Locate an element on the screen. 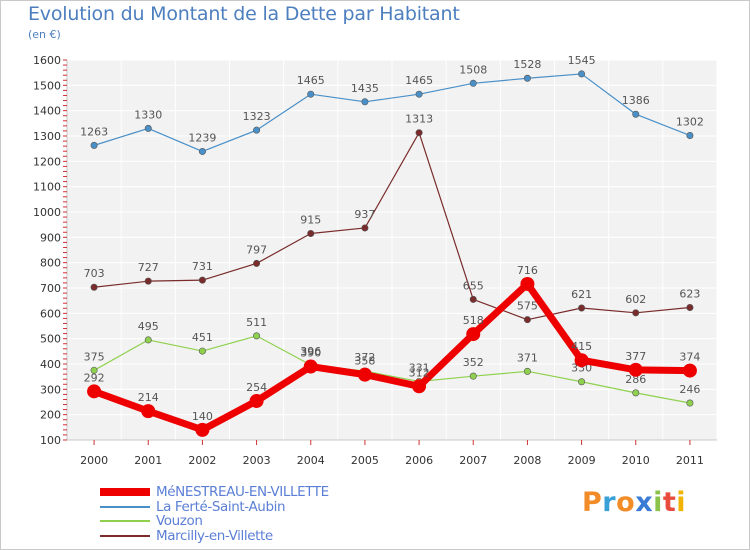 This screenshot has height=550, width=750. data-label: 396 is located at coordinates (310, 351).